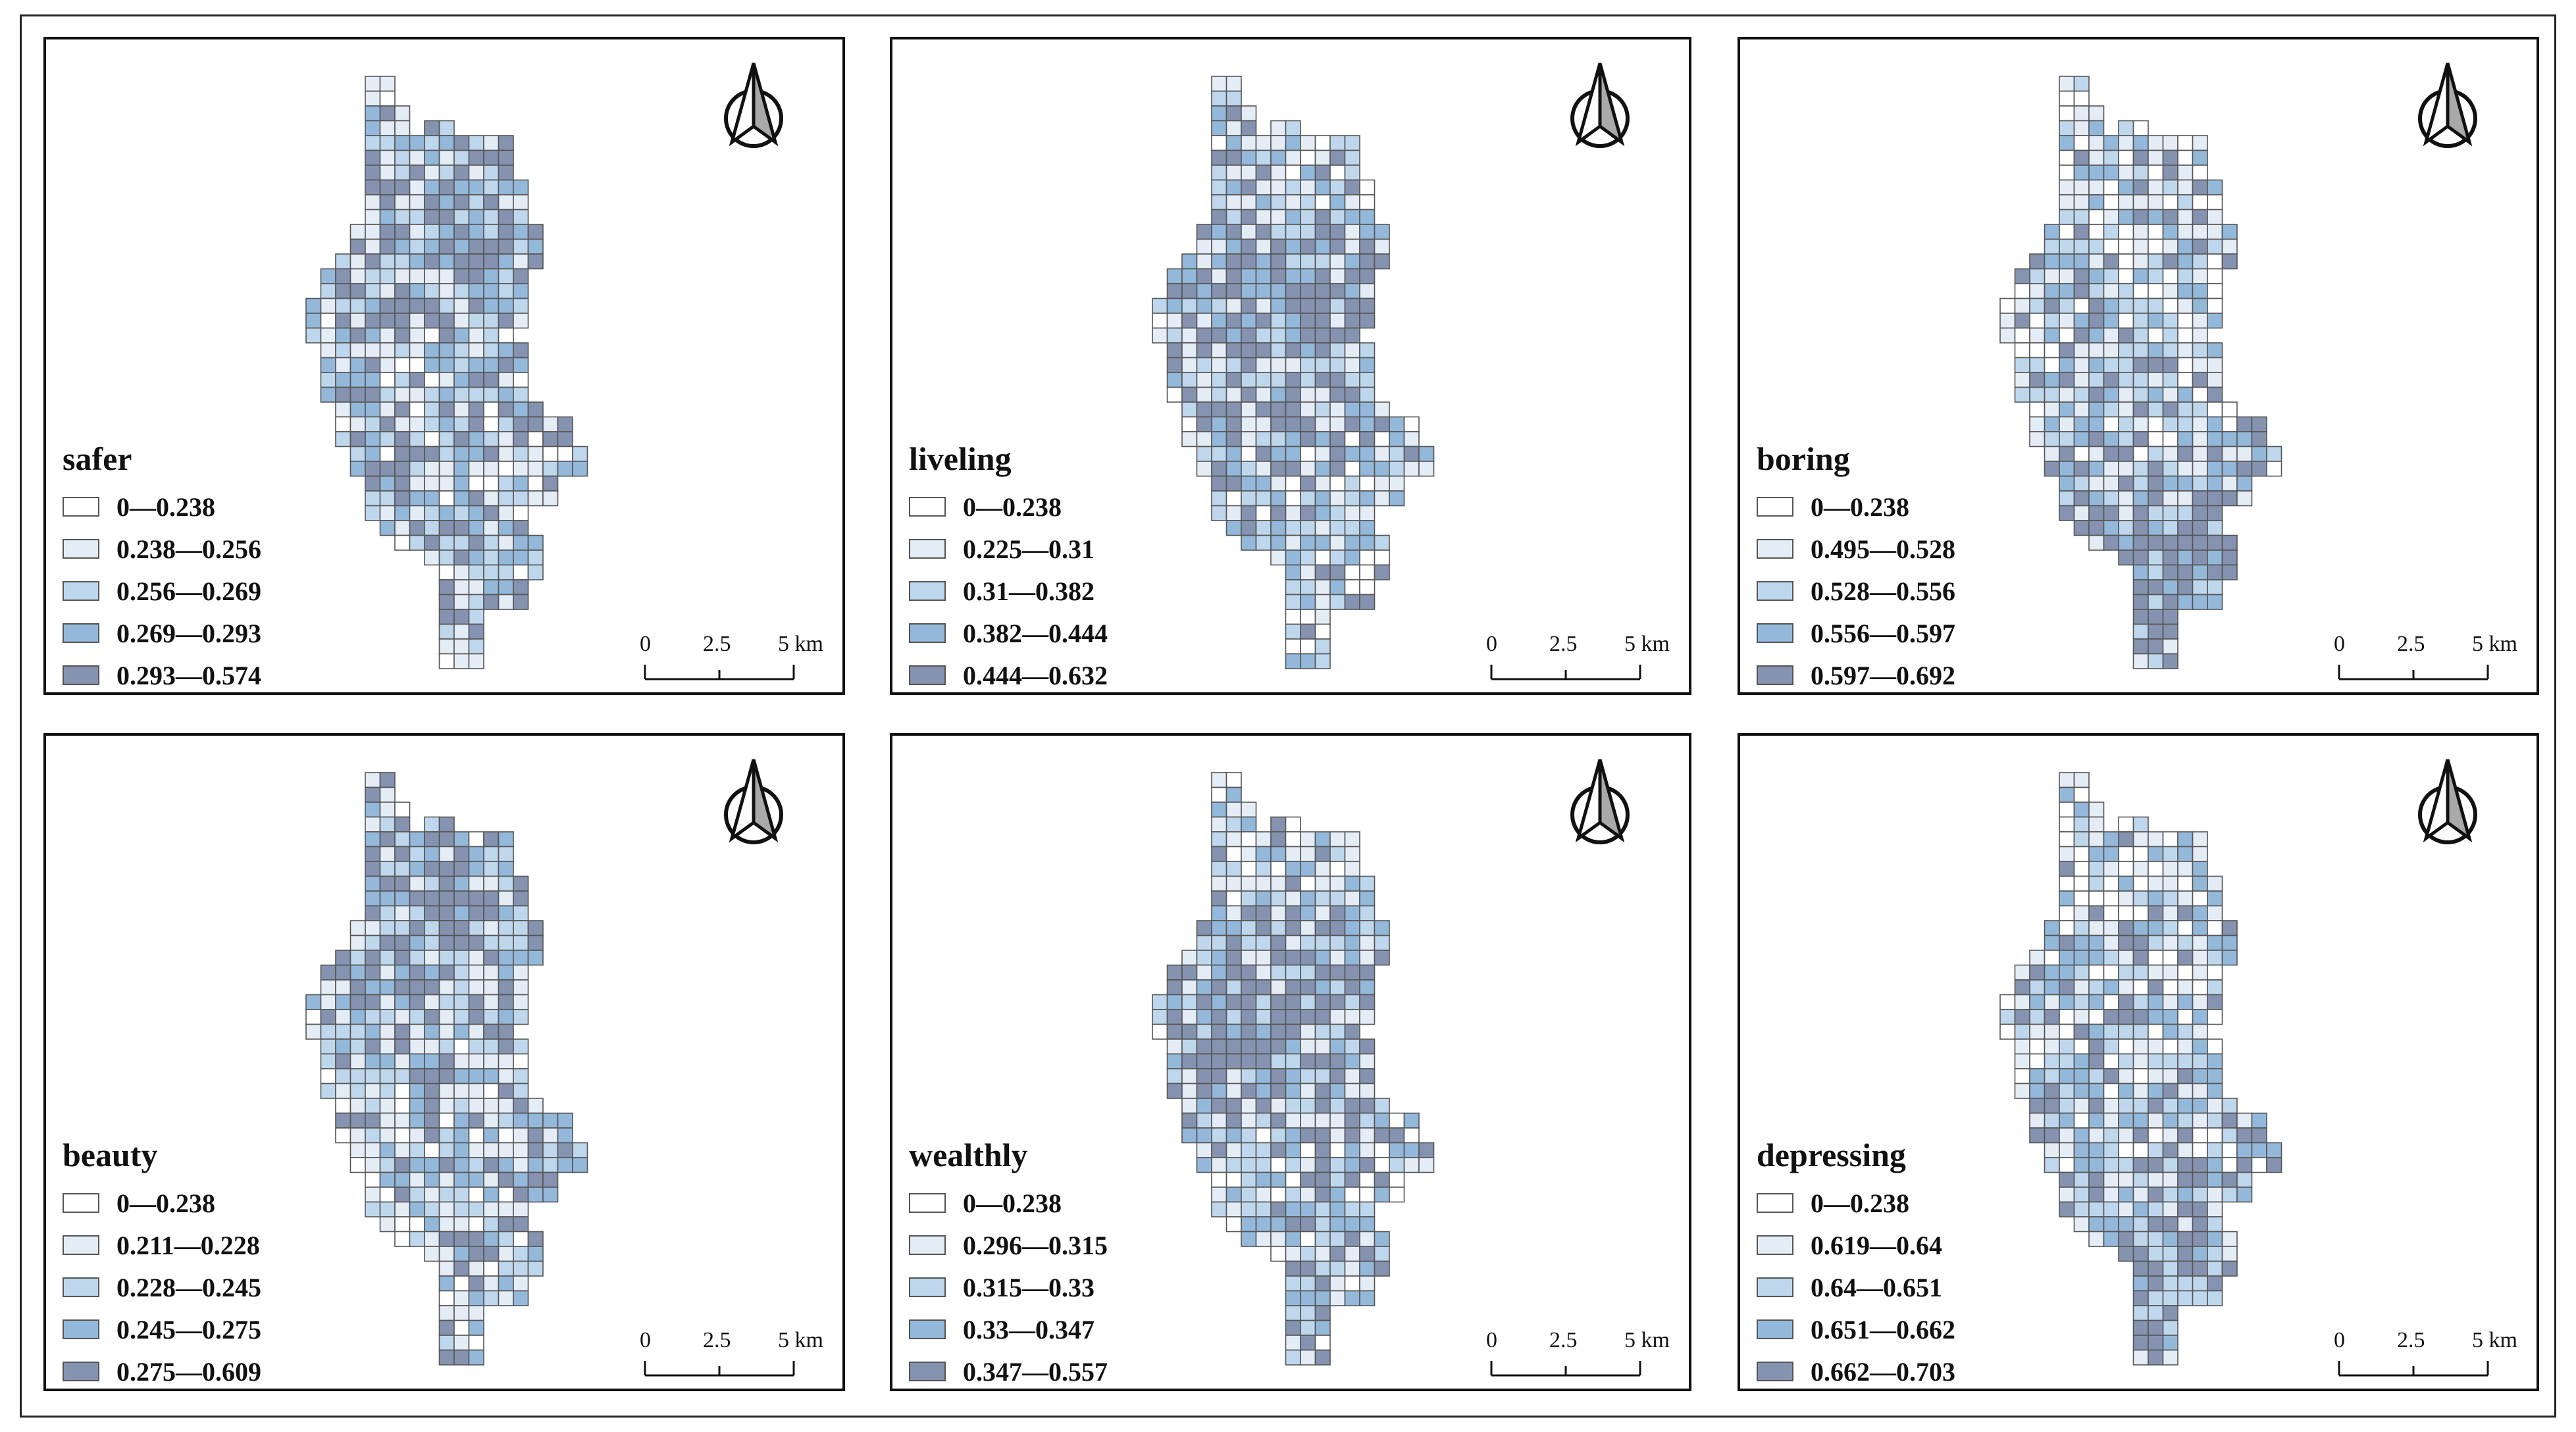  I want to click on scale-bar: 0 2.5 5 km, so click(2424, 1354).